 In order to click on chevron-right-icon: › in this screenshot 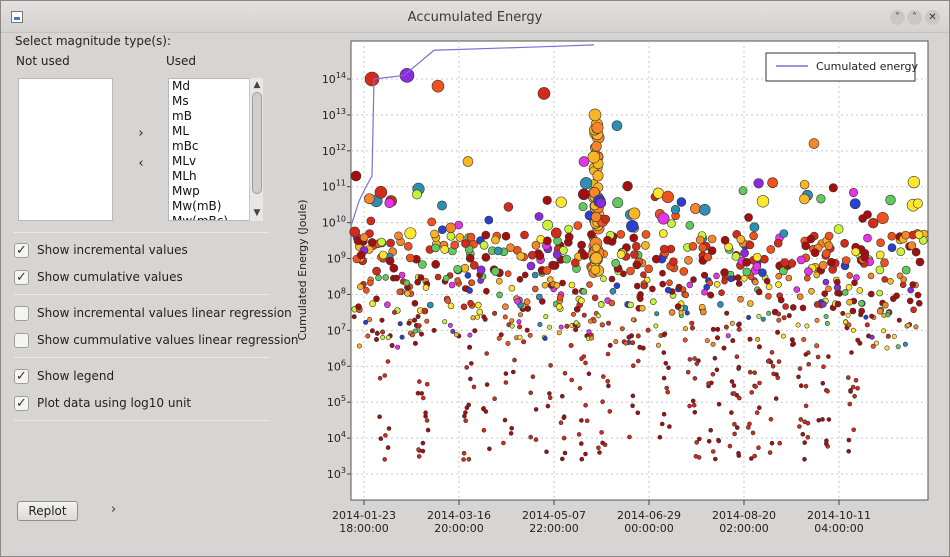, I will do `click(114, 509)`.